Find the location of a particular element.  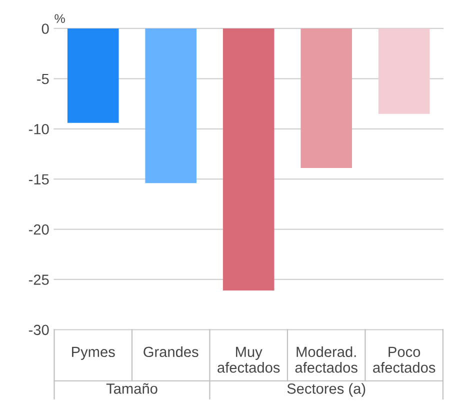

y-tick-label: -20 is located at coordinates (38, 229).